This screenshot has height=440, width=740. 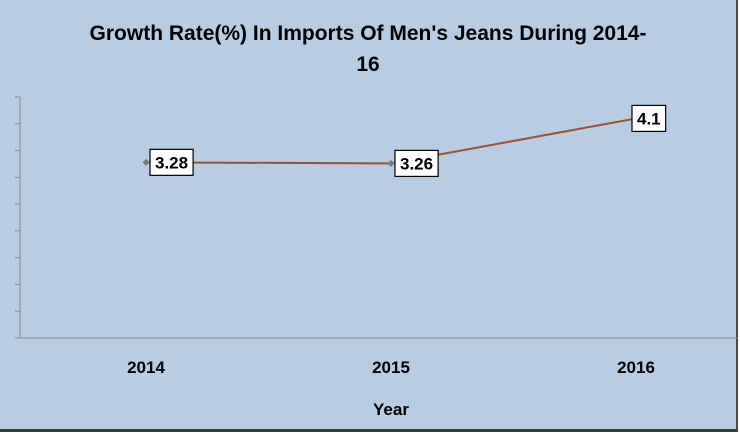 I want to click on series-line, so click(x=391, y=141).